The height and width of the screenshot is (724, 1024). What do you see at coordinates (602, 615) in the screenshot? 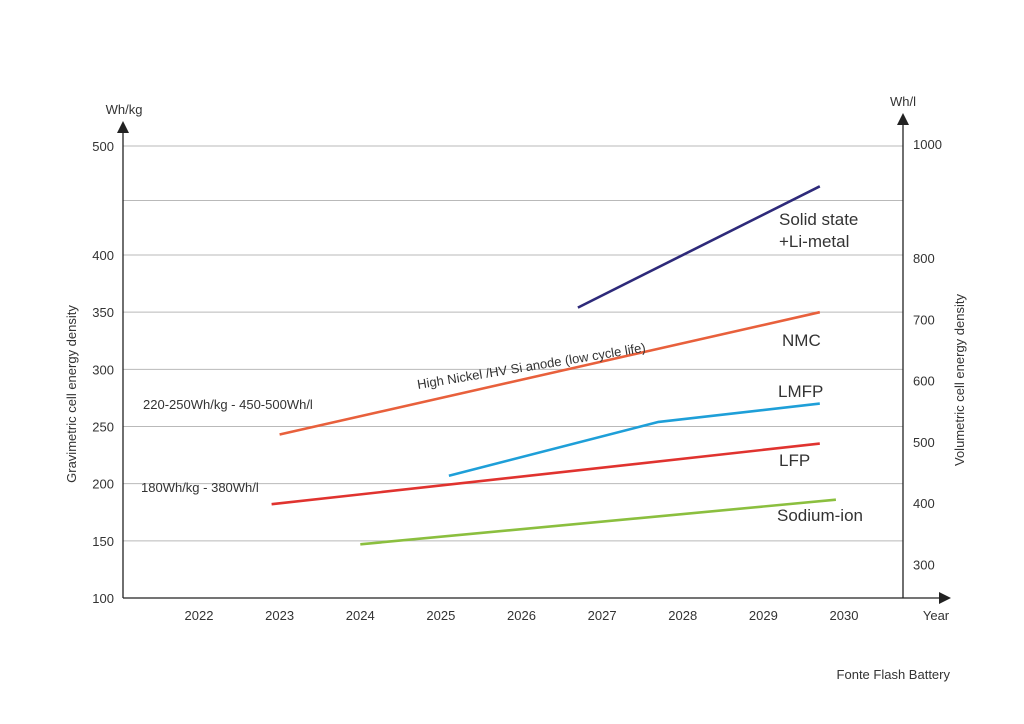
I see `x-tick-label: 2027` at bounding box center [602, 615].